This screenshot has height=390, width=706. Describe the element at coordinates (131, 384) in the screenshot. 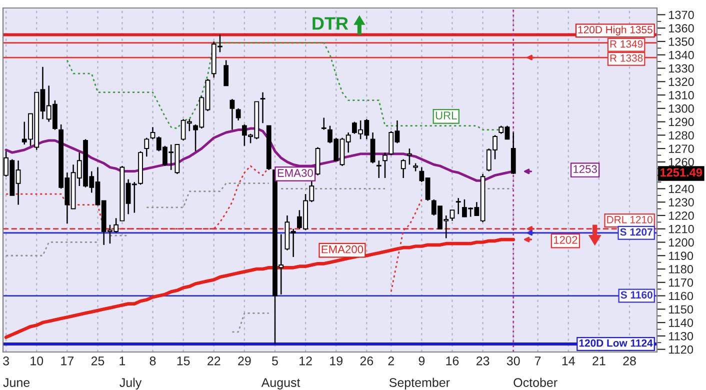

I see `text: July` at that location.